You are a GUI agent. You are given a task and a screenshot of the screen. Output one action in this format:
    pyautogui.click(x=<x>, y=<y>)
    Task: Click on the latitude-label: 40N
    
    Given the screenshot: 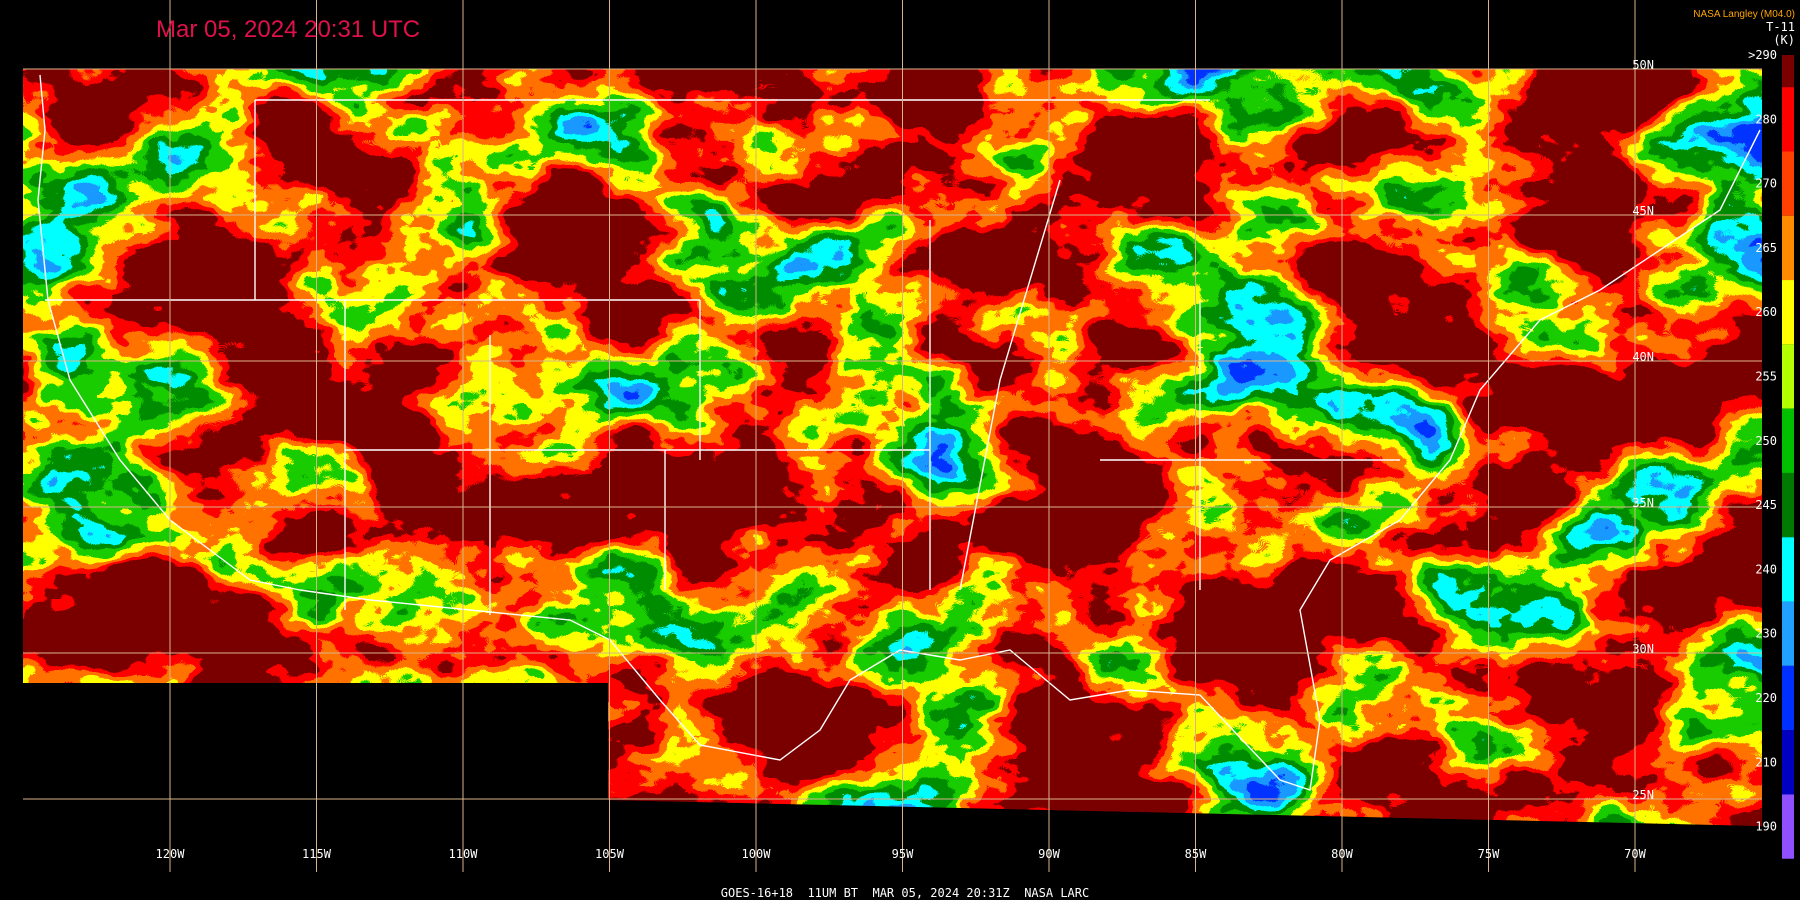 What is the action you would take?
    pyautogui.click(x=1643, y=357)
    